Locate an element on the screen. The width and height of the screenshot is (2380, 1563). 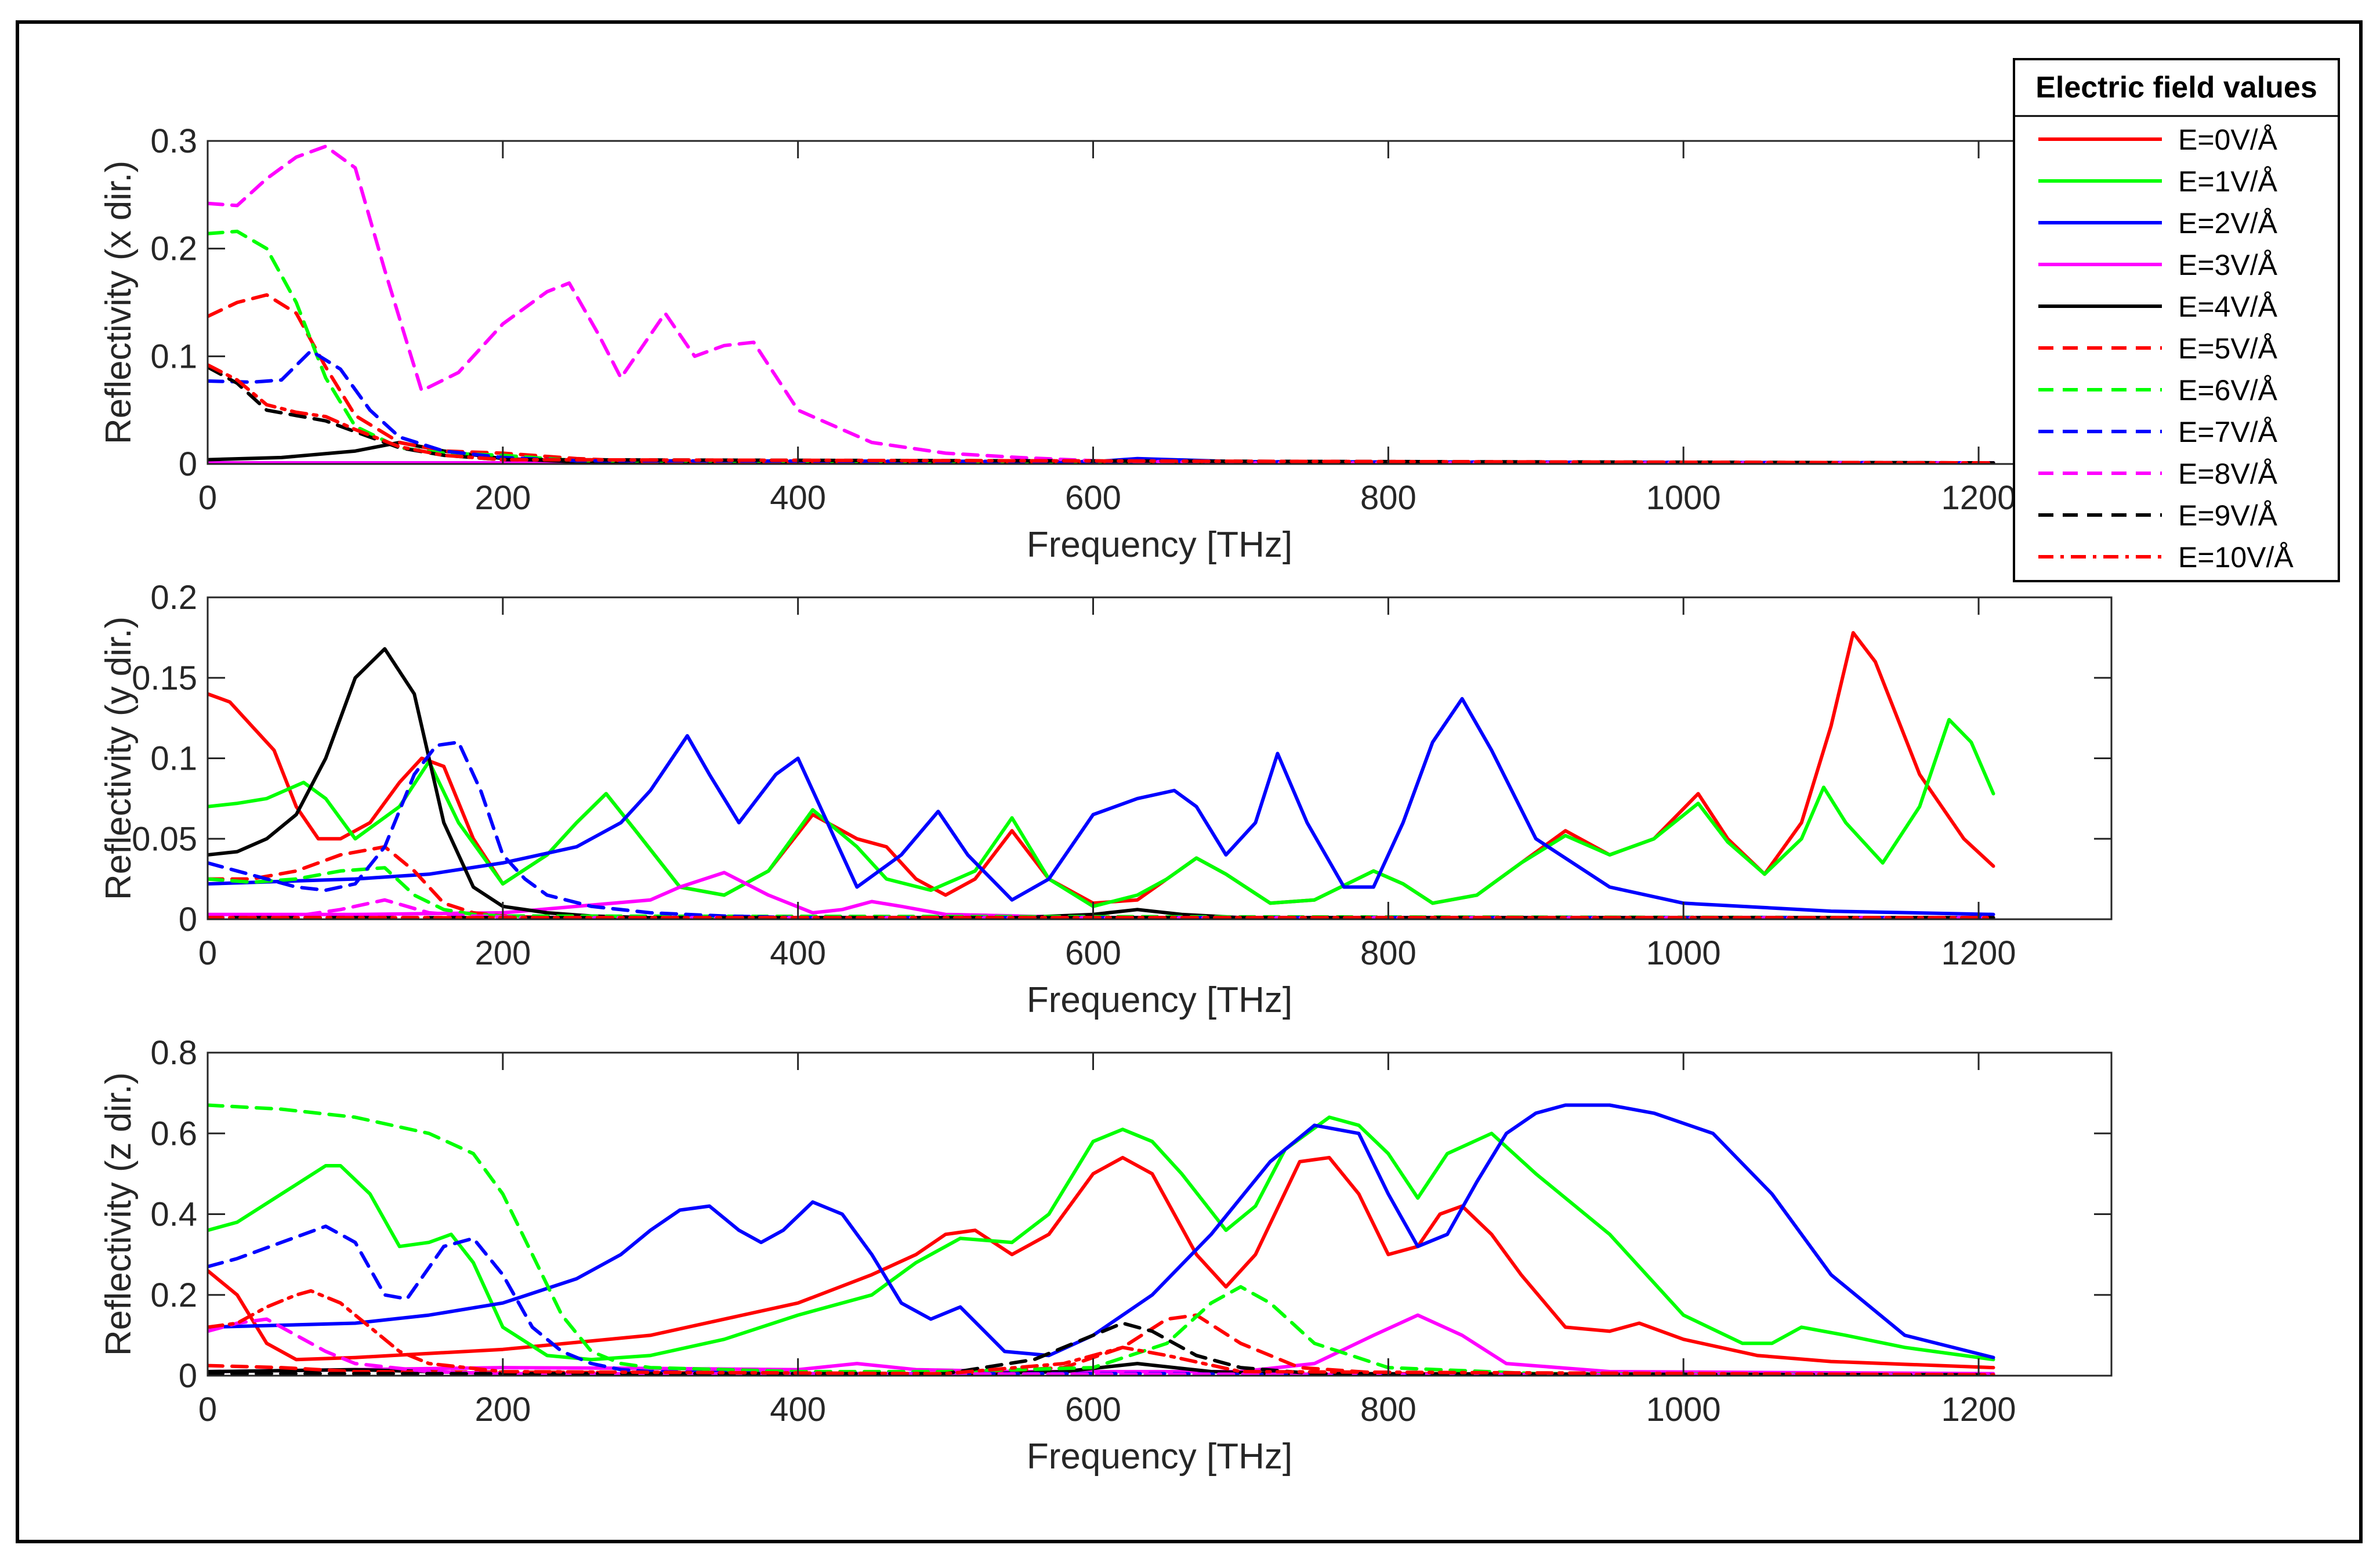
x-axis-label-y: Frequency [THz] is located at coordinates (1159, 1000).